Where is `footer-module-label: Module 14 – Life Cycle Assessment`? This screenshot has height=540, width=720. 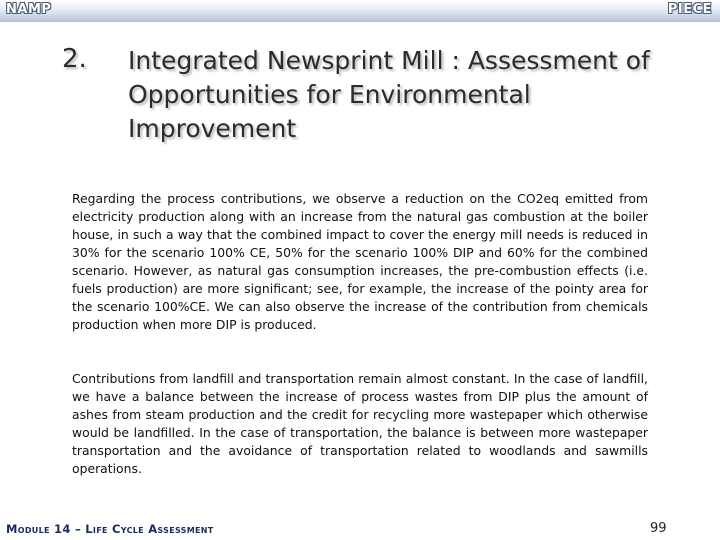
footer-module-label: Module 14 – Life Cycle Assessment is located at coordinates (110, 529).